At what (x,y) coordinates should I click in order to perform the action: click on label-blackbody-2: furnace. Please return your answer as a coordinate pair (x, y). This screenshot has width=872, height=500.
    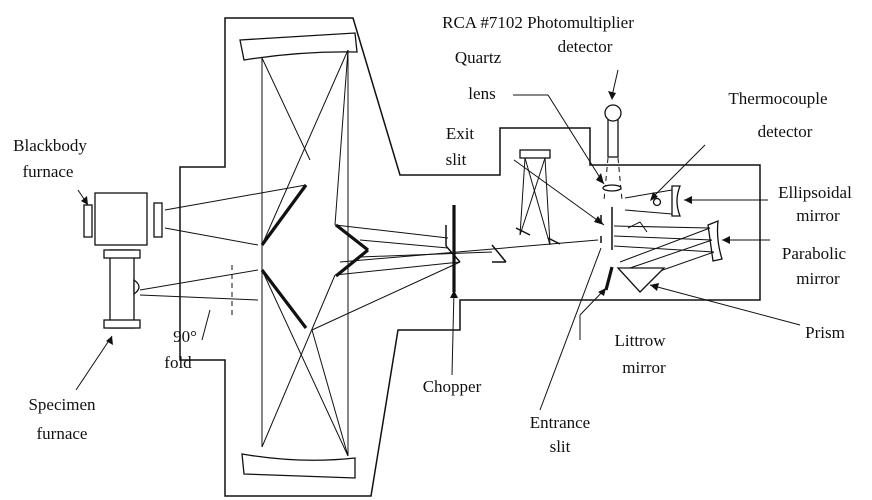
    Looking at the image, I should click on (48, 171).